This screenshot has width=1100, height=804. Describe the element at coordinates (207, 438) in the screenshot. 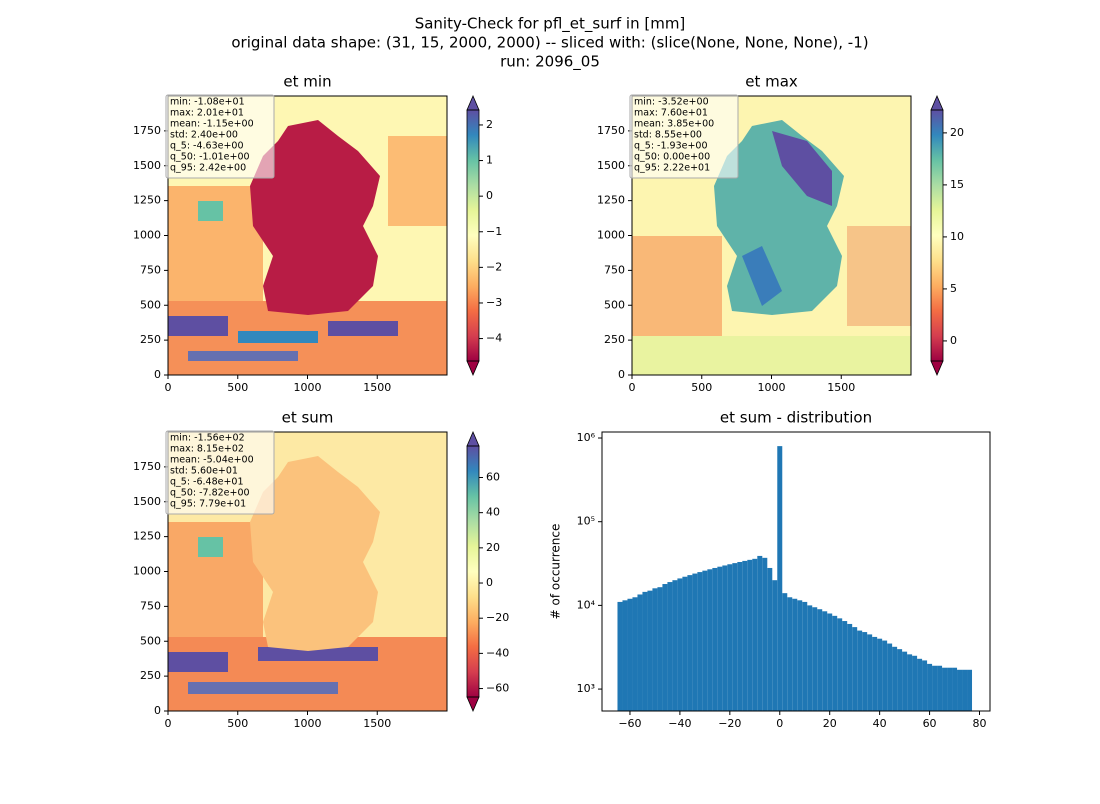

I see `stats-text: min: -1.56e+02` at that location.